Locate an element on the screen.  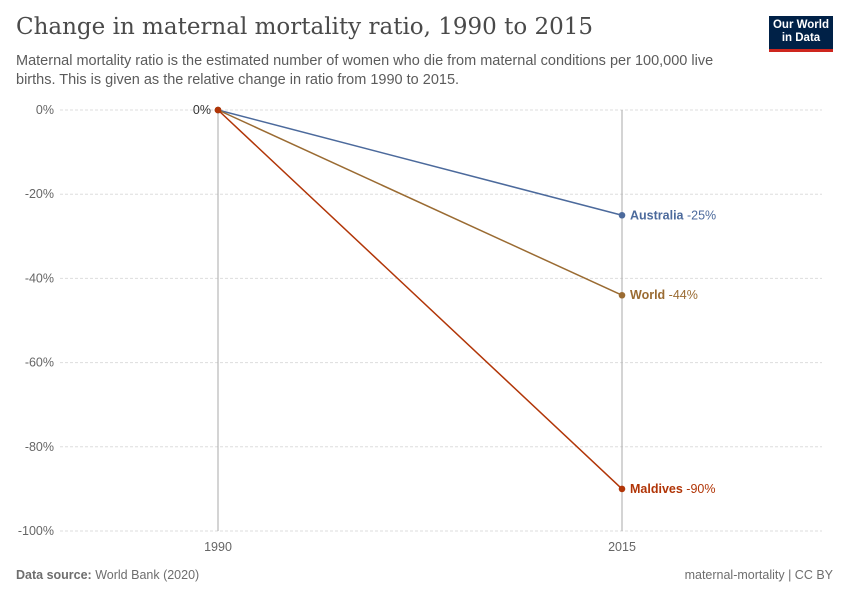
y-tick-label: -20% is located at coordinates (39, 194).